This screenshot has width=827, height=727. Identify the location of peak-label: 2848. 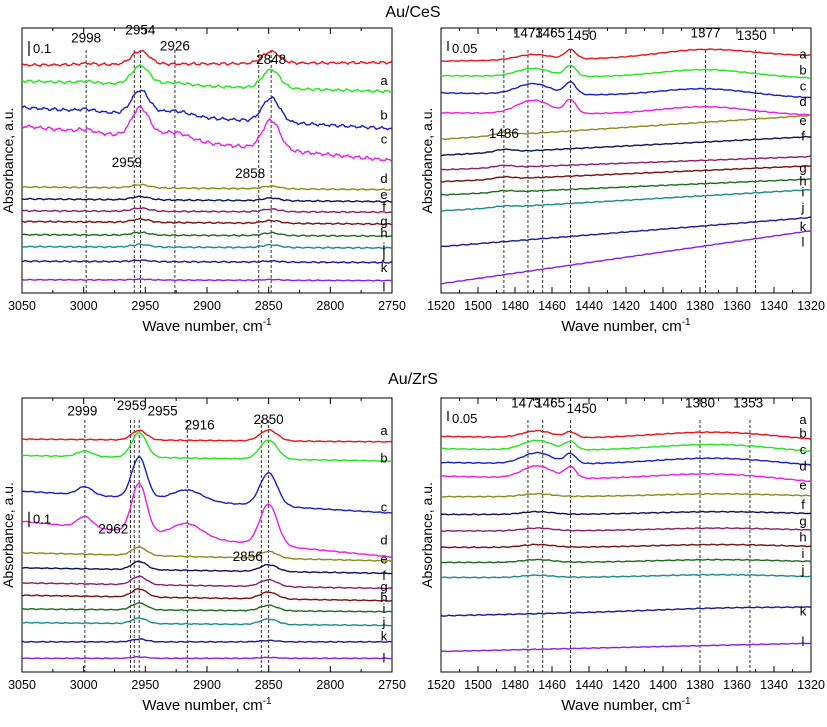
(271, 59).